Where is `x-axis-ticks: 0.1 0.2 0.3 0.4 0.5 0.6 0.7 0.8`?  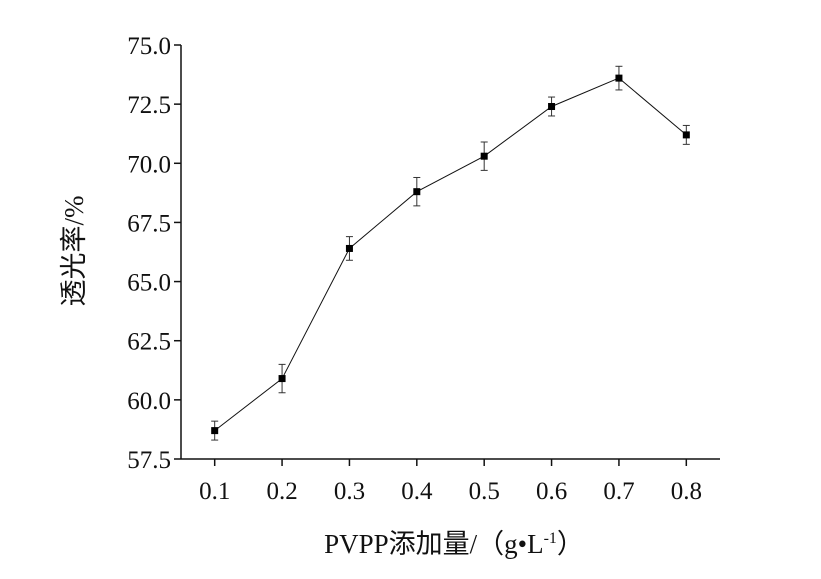
x-axis-ticks: 0.1 0.2 0.3 0.4 0.5 0.6 0.7 0.8 is located at coordinates (450, 482).